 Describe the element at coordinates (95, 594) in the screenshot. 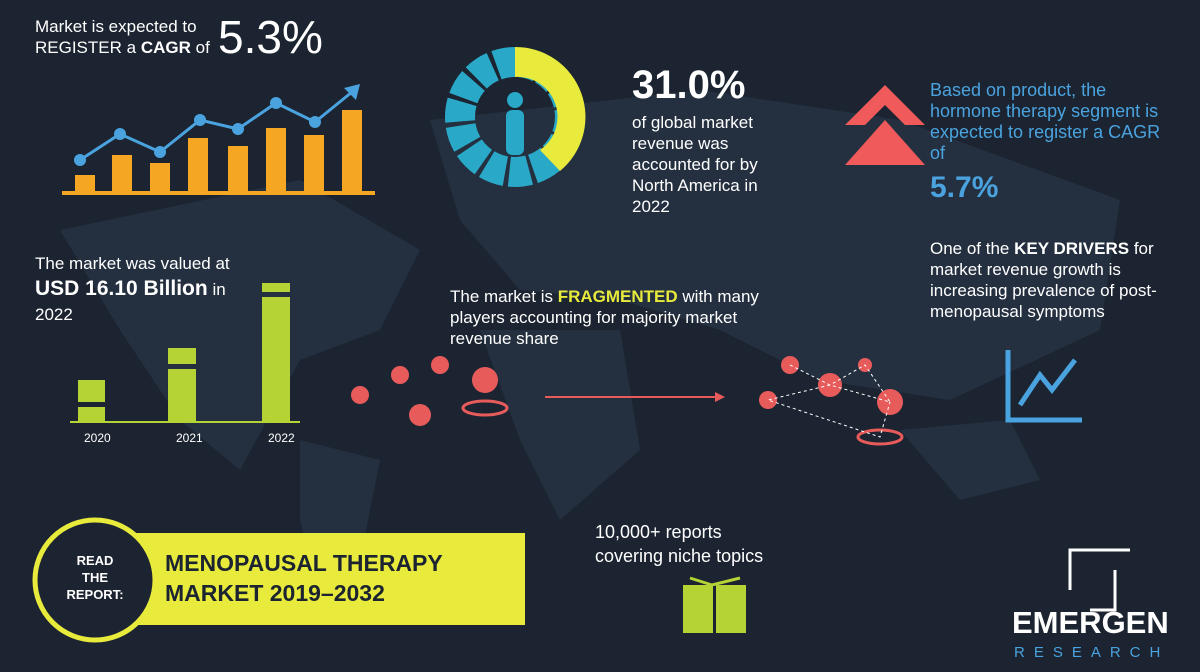

I see `text-line: REPORT:` at that location.